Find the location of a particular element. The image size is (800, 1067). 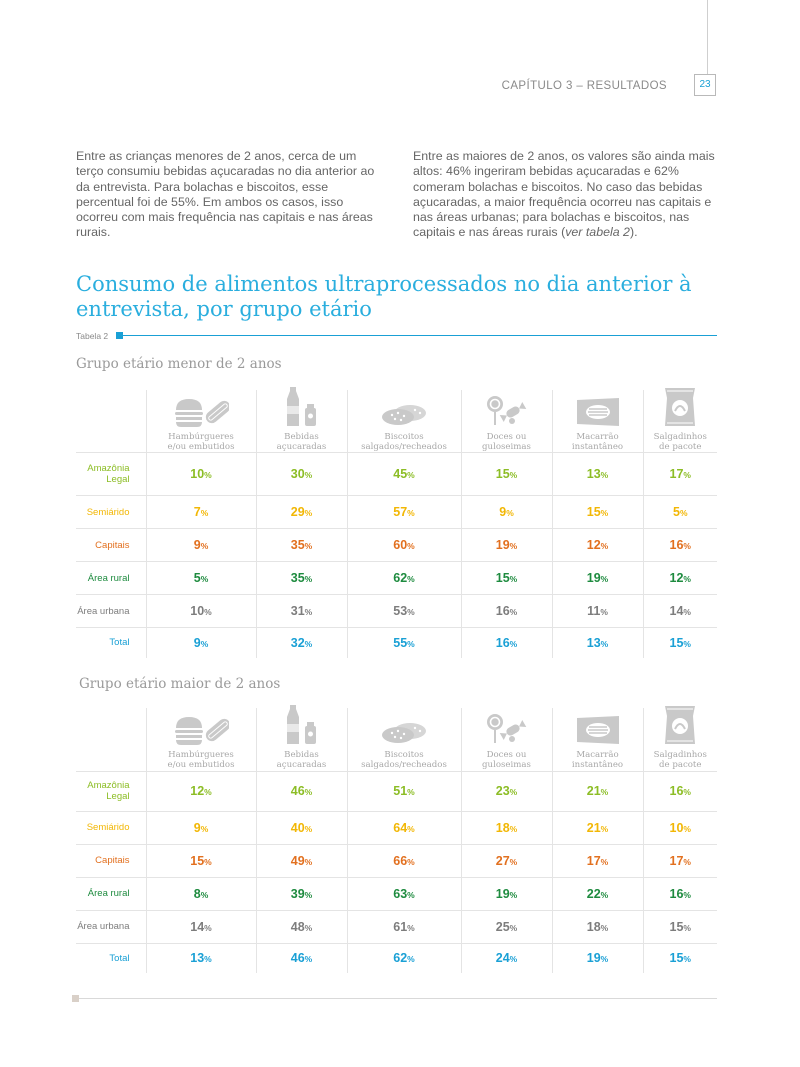

hamburger-hotdog-icon is located at coordinates (201, 727).